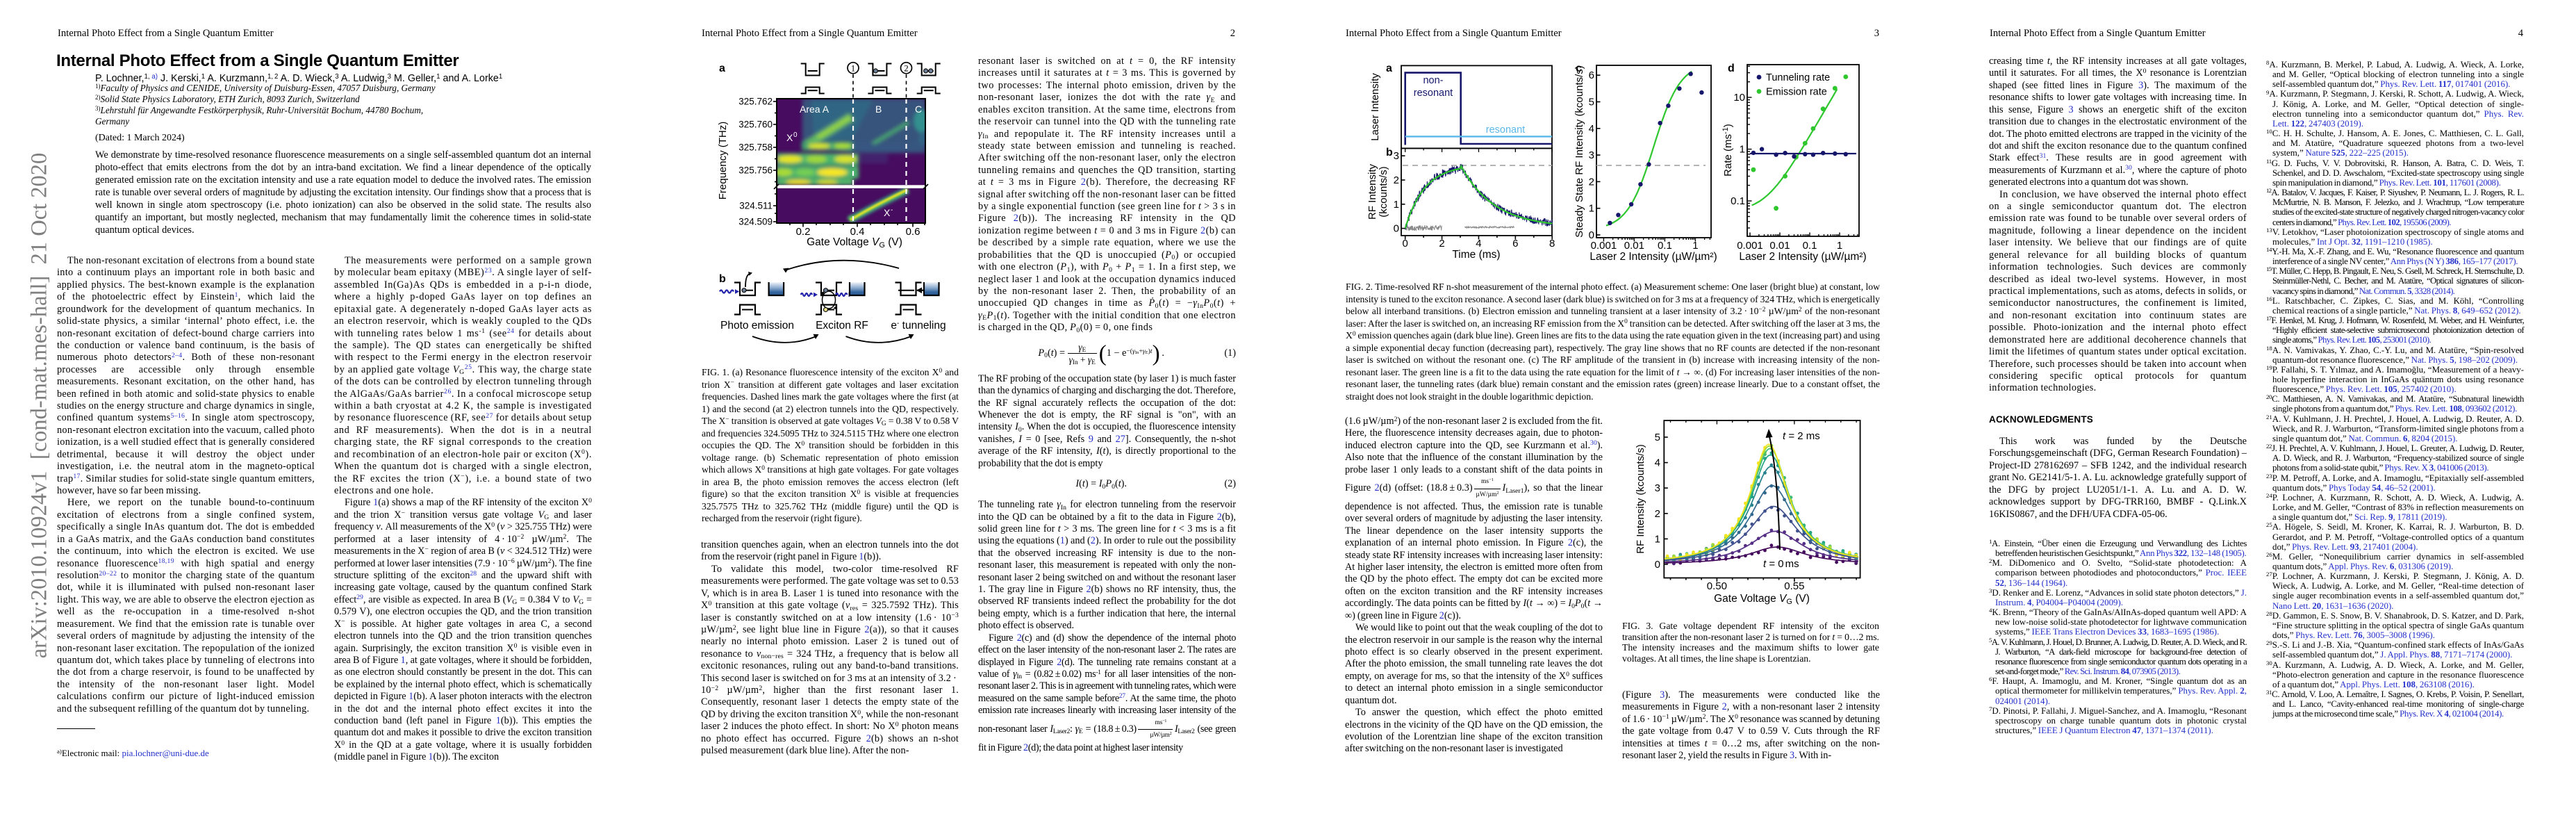 This screenshot has width=2576, height=834. What do you see at coordinates (1797, 92) in the screenshot?
I see `svg-text: Emission rate` at bounding box center [1797, 92].